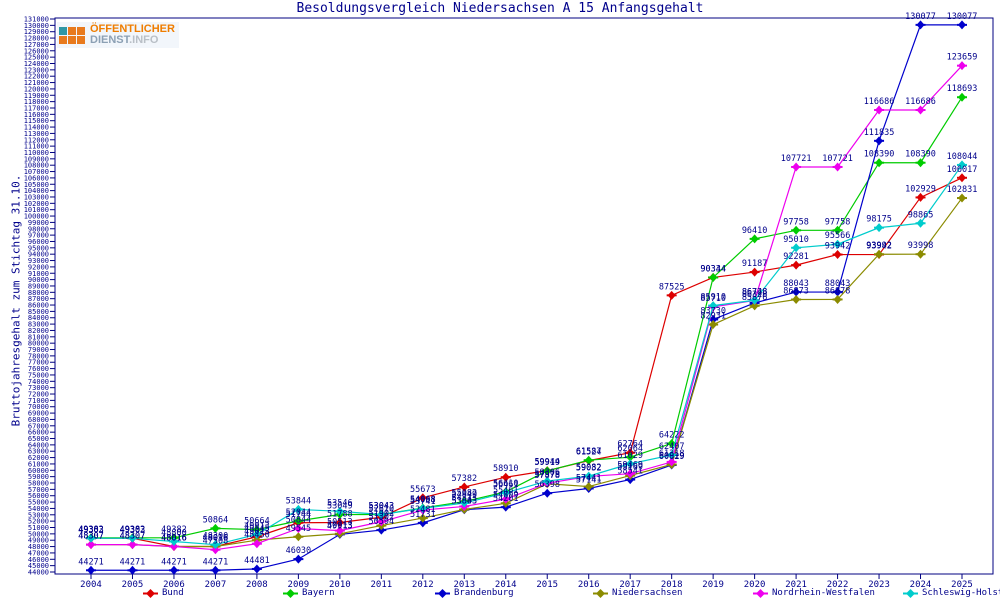  I want to click on y-tick-label: 113000, so click(36, 134).